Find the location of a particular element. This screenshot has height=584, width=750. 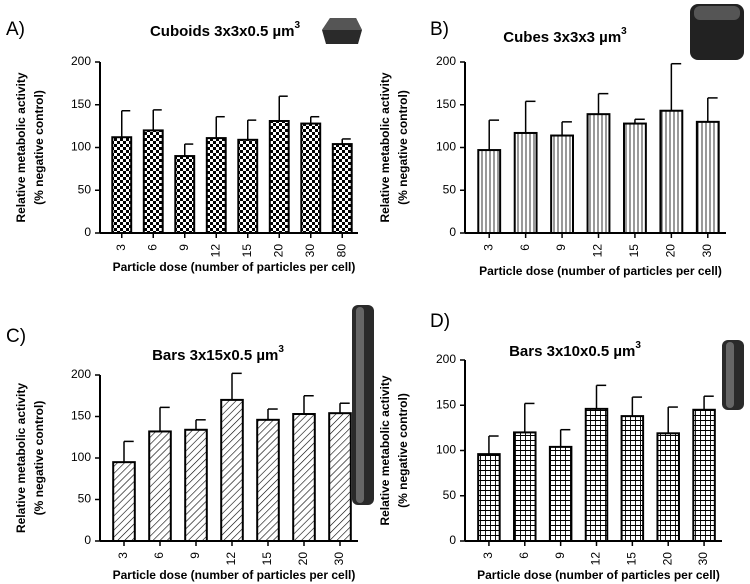

chart-title: Bars 3x15x0.5 µm3 is located at coordinates (218, 354).